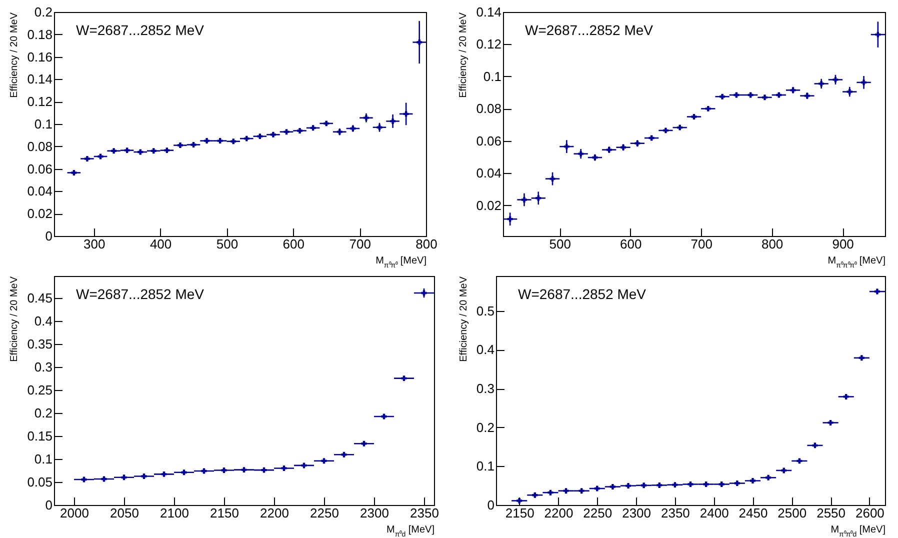 This screenshot has height=538, width=898. What do you see at coordinates (857, 262) in the screenshot?
I see `x-axis-title: M$_{π⁰π⁰π⁰}$ [MeV]` at bounding box center [857, 262].